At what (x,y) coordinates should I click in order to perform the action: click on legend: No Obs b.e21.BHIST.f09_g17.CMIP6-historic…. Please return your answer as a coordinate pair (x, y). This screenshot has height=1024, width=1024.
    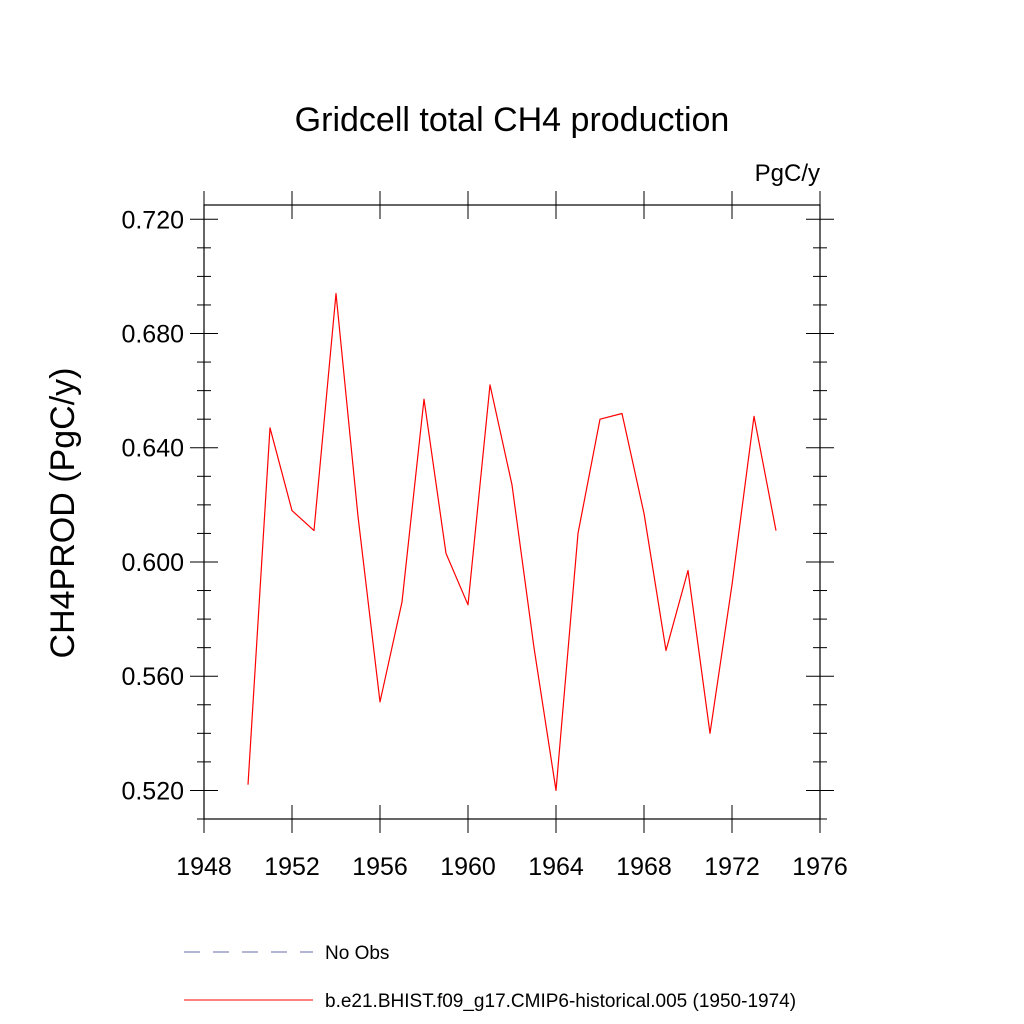
    Looking at the image, I should click on (490, 977).